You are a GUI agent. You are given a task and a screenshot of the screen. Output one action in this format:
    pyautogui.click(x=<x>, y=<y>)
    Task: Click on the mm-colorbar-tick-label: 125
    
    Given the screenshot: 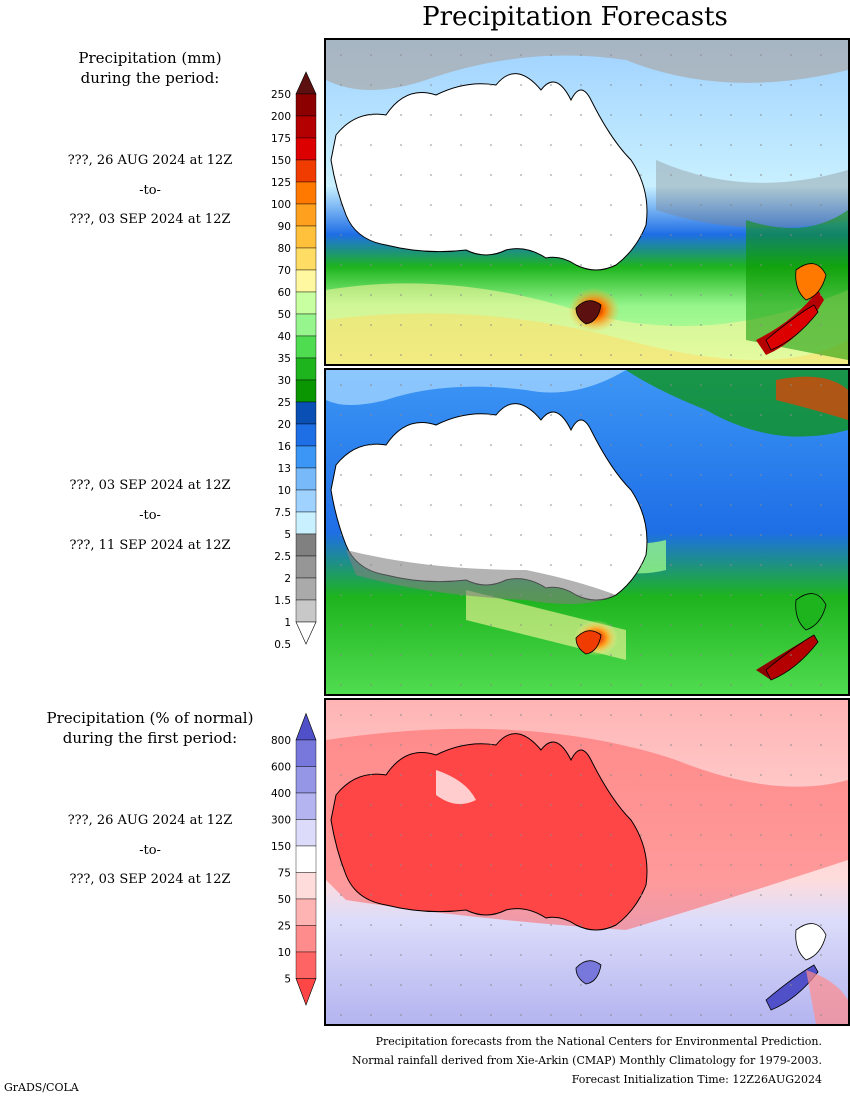 What is the action you would take?
    pyautogui.click(x=281, y=183)
    